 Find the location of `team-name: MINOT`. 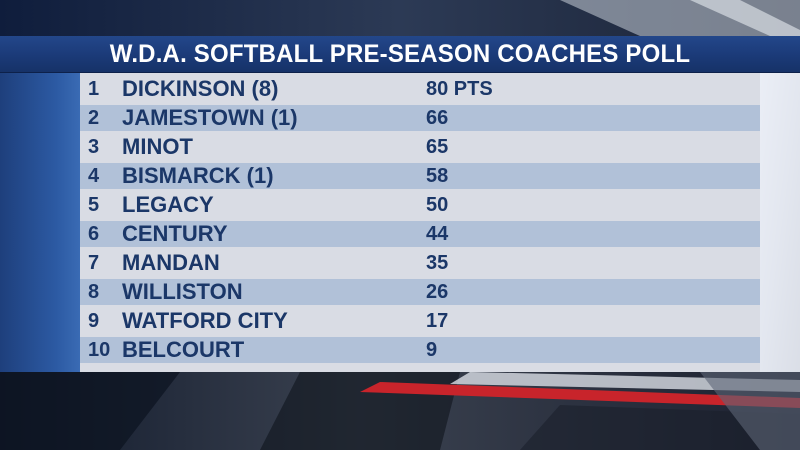

team-name: MINOT is located at coordinates (157, 146).